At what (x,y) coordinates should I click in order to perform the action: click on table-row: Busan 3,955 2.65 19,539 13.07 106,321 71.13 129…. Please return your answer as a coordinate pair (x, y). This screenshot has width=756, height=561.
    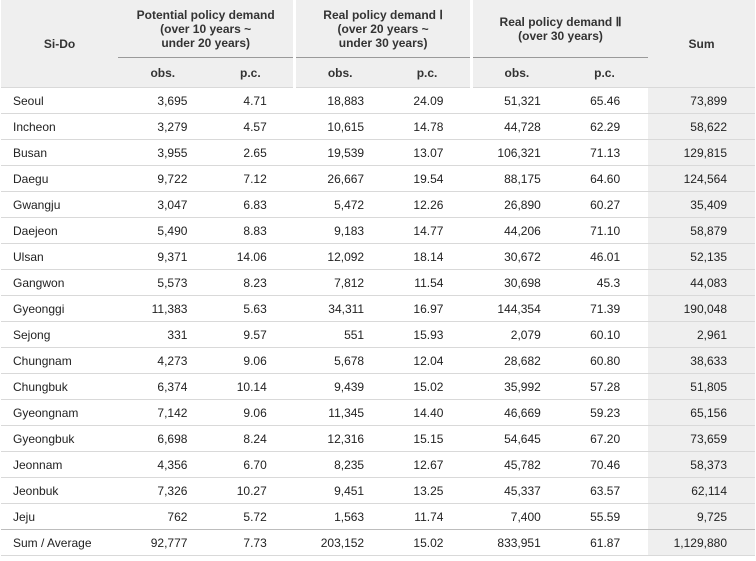
    Looking at the image, I should click on (378, 152).